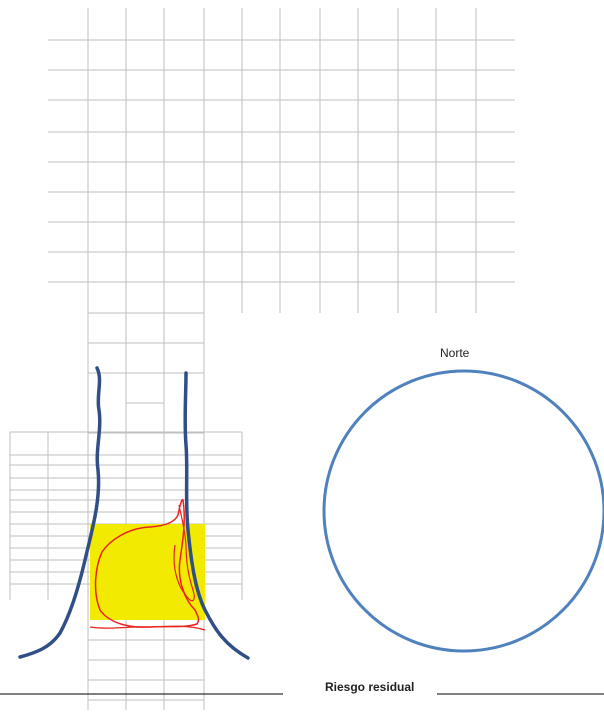 This screenshot has width=604, height=713. Describe the element at coordinates (147, 628) in the screenshot. I see `red-zone-lower` at that location.